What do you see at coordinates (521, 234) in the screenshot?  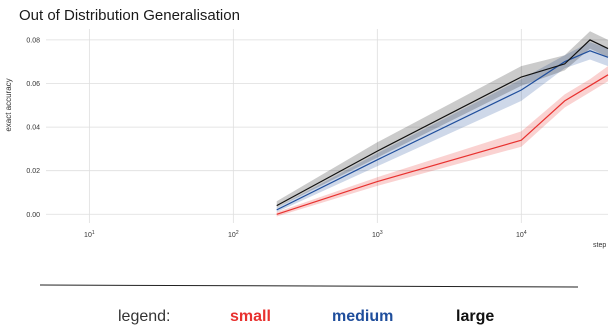 I see `x-tick-label: 10⁴` at bounding box center [521, 234].